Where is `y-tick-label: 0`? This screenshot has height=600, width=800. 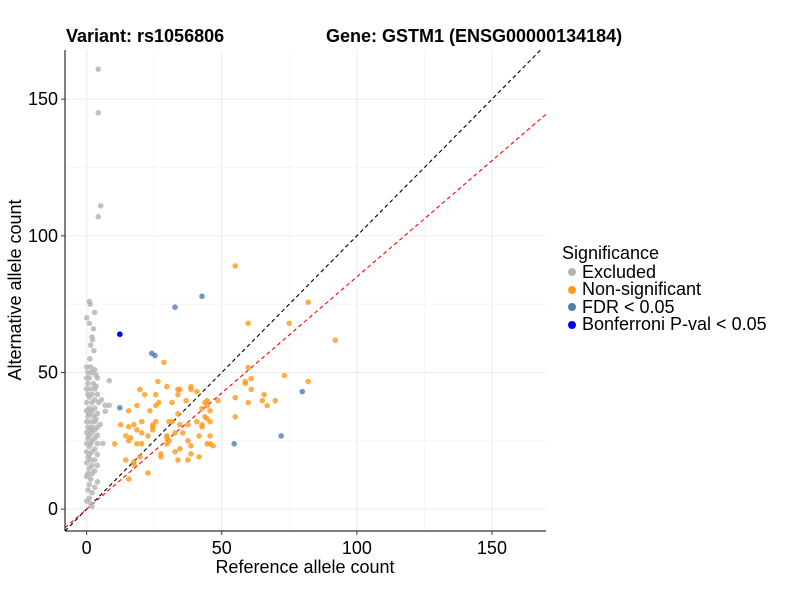 y-tick-label: 0 is located at coordinates (53, 509).